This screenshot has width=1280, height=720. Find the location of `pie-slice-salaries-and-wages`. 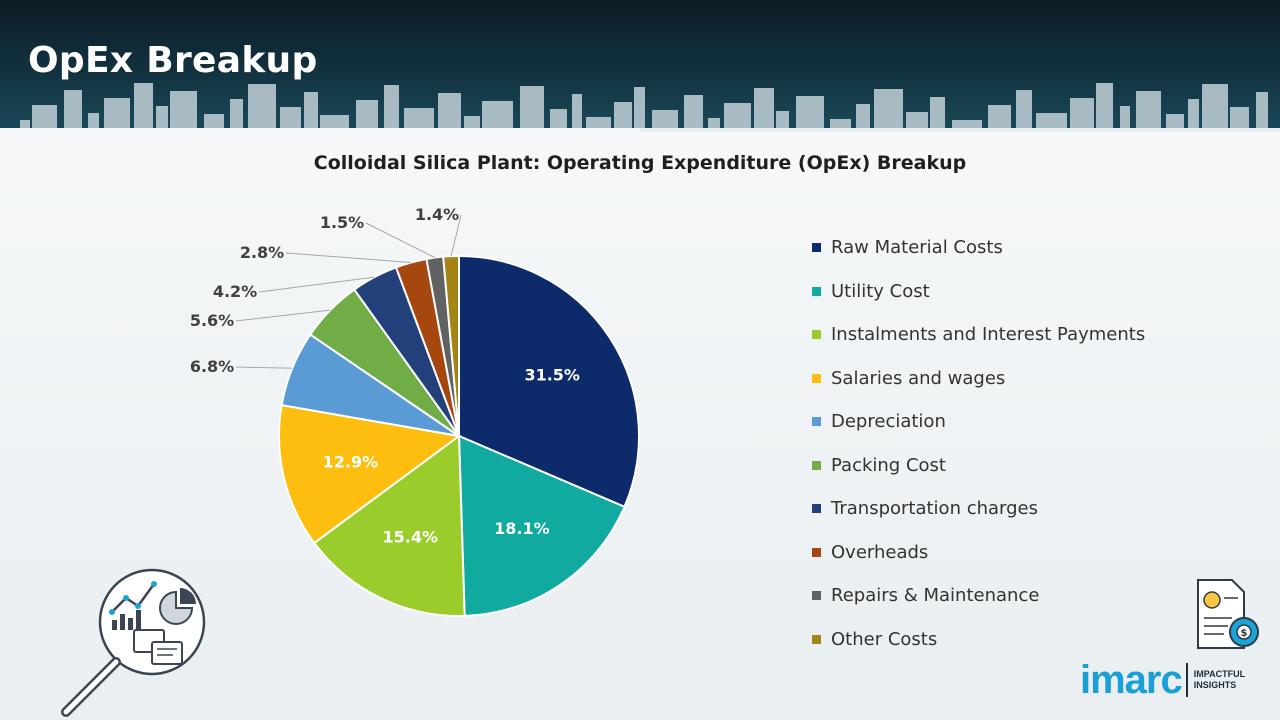

pie-slice-salaries-and-wages is located at coordinates (370, 474).